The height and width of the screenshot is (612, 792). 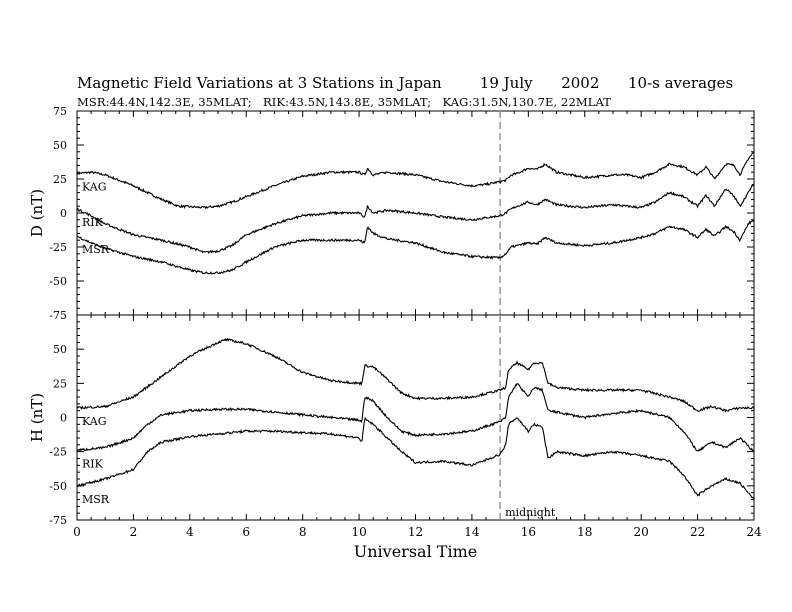 What do you see at coordinates (641, 532) in the screenshot?
I see `x-tick-label: 20` at bounding box center [641, 532].